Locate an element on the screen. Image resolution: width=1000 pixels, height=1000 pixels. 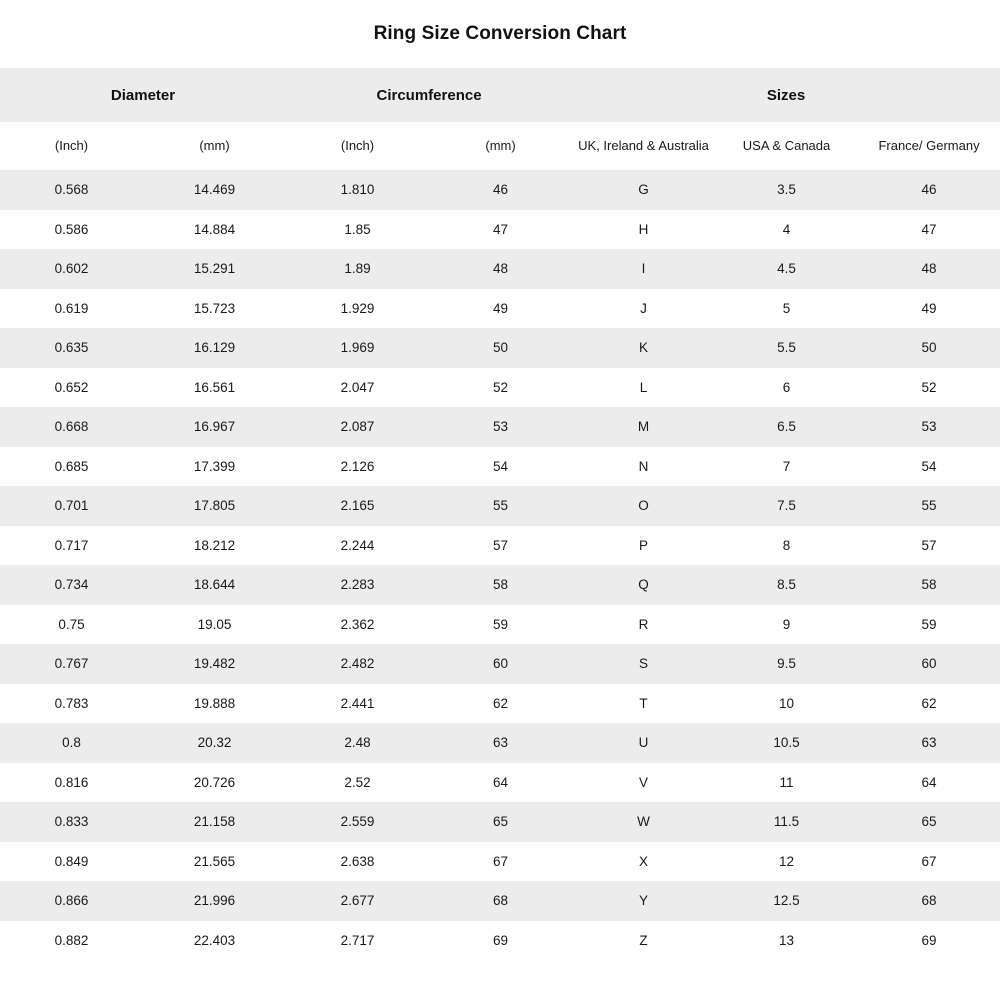
table-cell: 10 is located at coordinates (787, 703).